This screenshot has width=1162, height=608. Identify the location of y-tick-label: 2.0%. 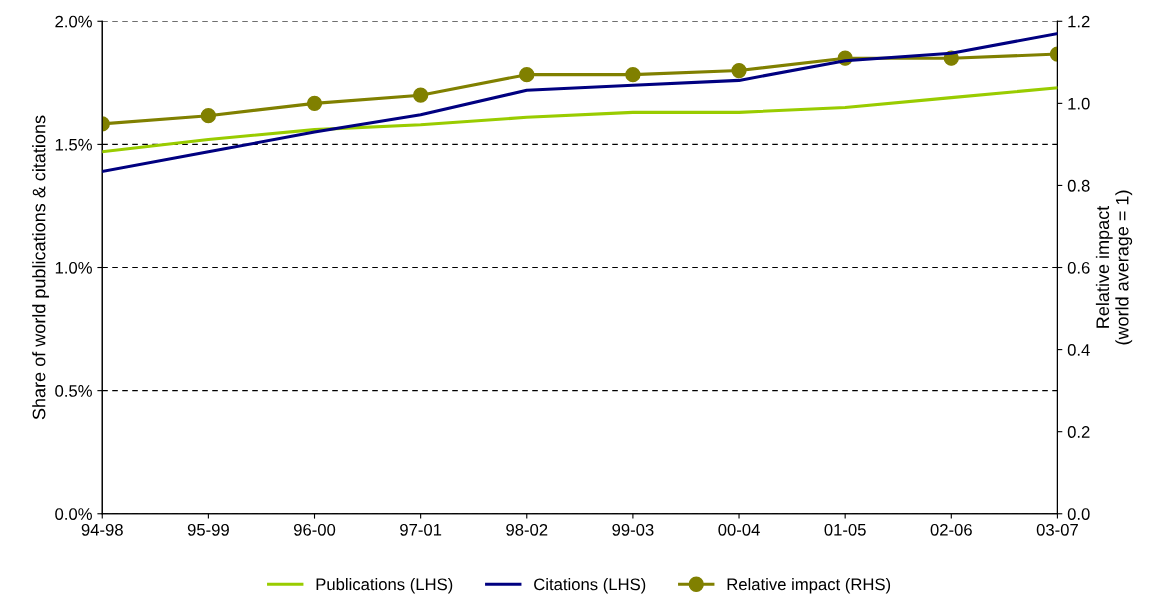
(73, 21).